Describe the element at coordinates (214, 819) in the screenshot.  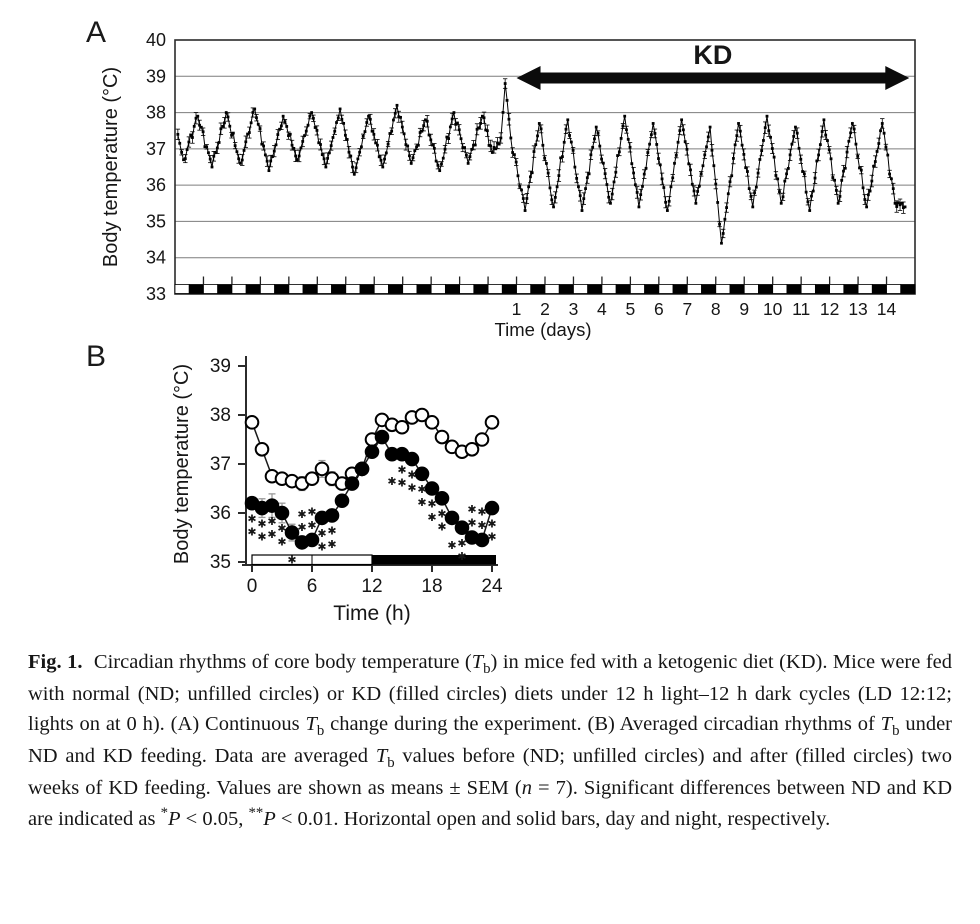
I see `caption-segment: < 0.05,` at that location.